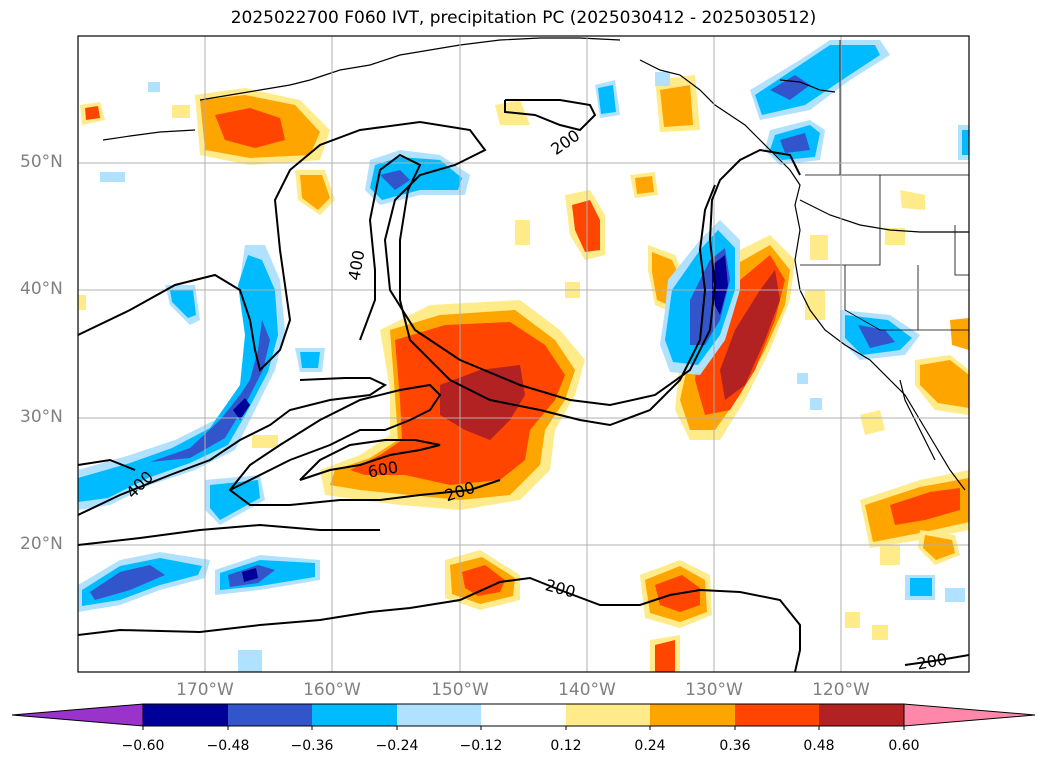 The height and width of the screenshot is (765, 1047). Describe the element at coordinates (229, 534) in the screenshot. I see `ivt-contour-200-south` at that location.